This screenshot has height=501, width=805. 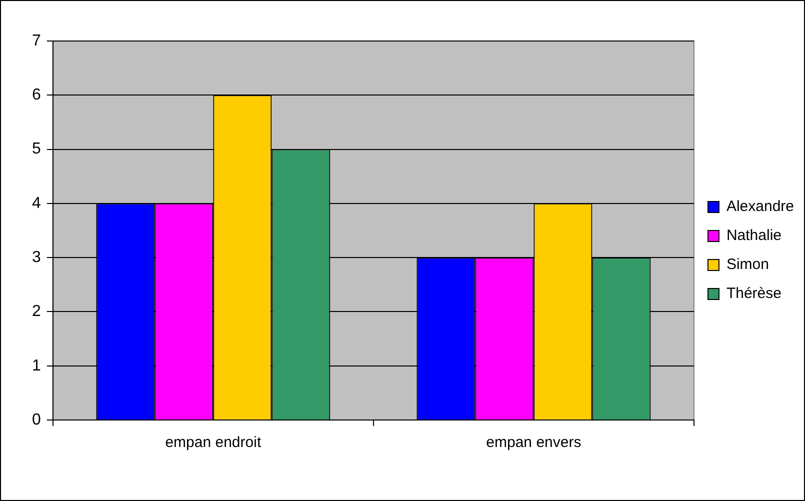 What do you see at coordinates (534, 443) in the screenshot?
I see `x-tick-label: empan envers` at bounding box center [534, 443].